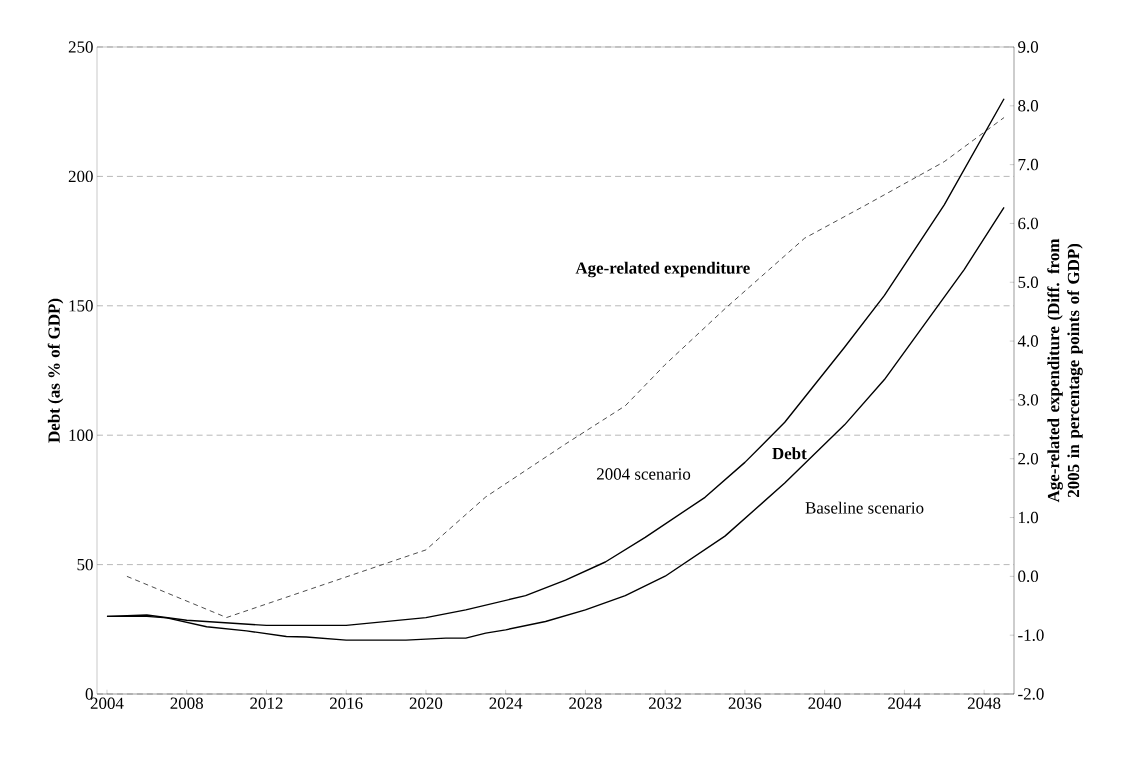 This screenshot has width=1123, height=764. Describe the element at coordinates (80, 176) in the screenshot. I see `y-tick-label: 200` at that location.